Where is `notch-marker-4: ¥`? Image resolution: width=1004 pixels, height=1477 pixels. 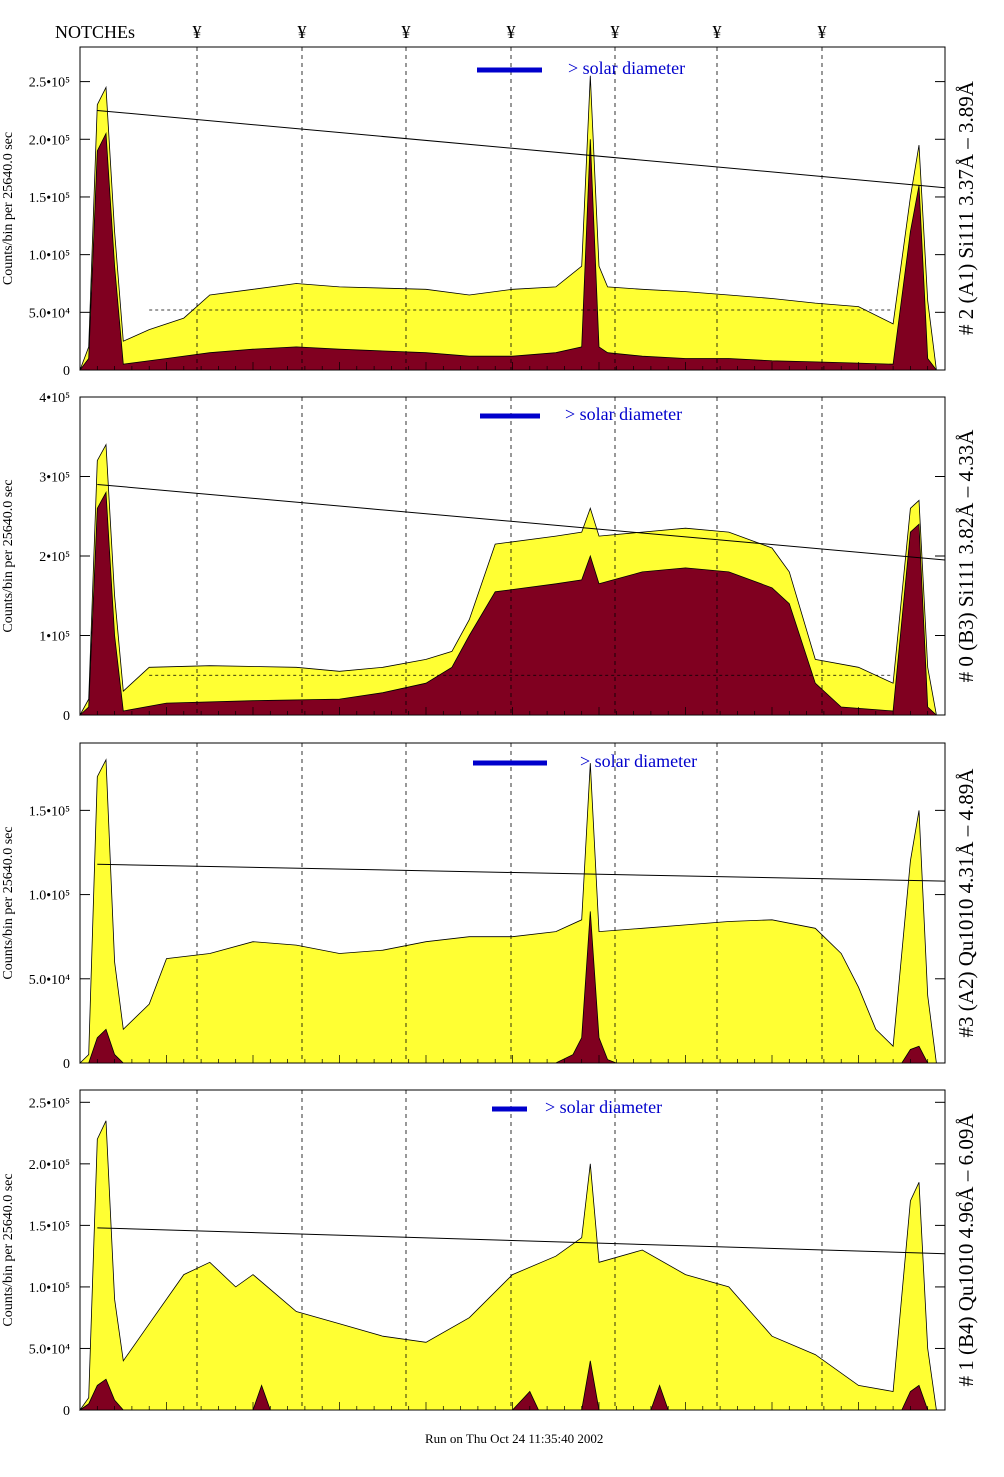 notch-marker-4: ¥ is located at coordinates (511, 32).